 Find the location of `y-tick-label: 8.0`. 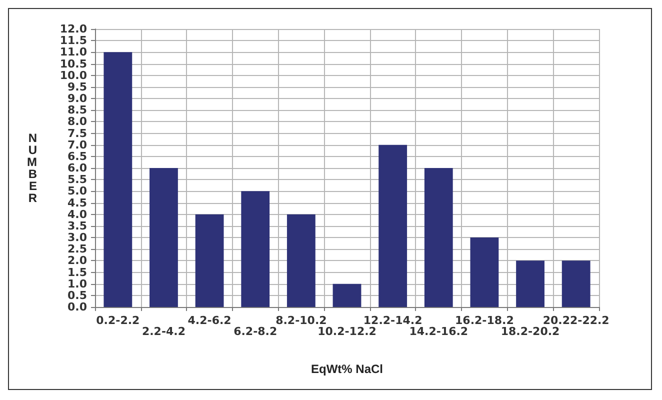

y-tick-label: 8.0 is located at coordinates (78, 121).